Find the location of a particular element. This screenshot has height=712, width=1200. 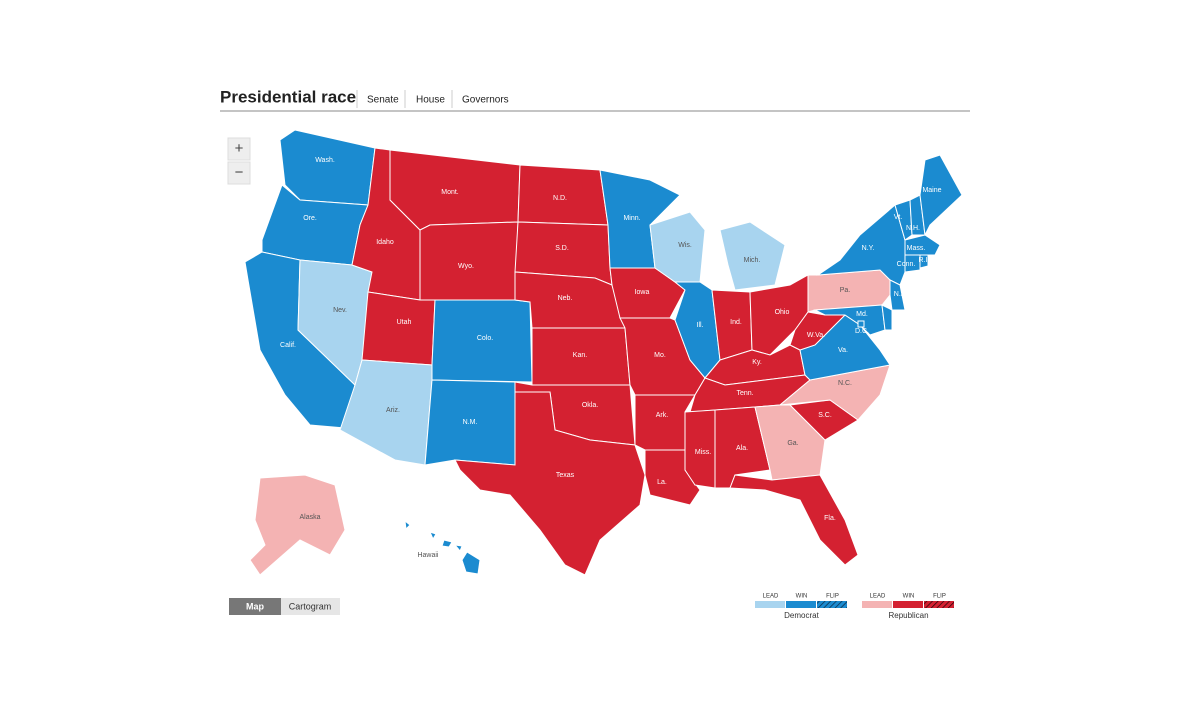

legend: LEAD WIN FLIP Democrat LEAD WIN FLIP Republican is located at coordinates (854, 607).